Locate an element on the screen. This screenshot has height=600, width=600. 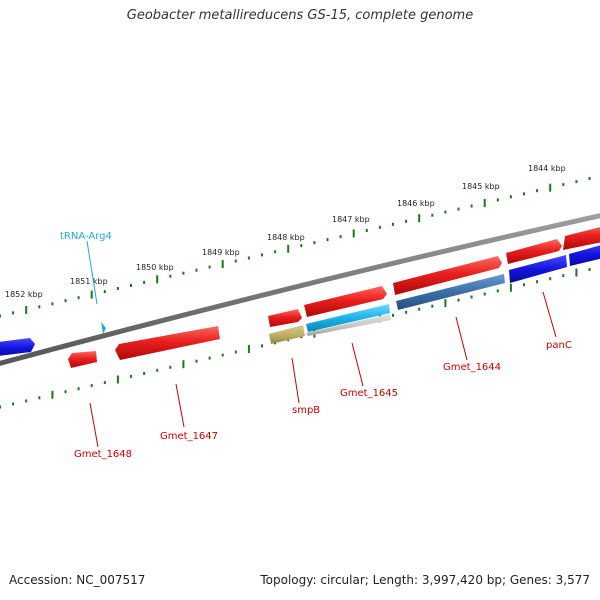
gmet-1644-label-line is located at coordinates (461, 338).